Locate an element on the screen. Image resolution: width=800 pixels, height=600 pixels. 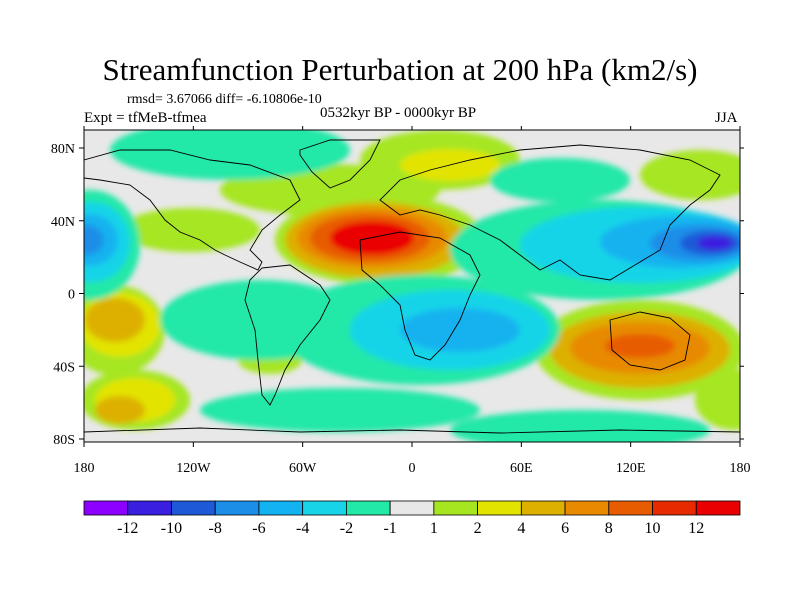
colorbar-label: 8 is located at coordinates (609, 528).